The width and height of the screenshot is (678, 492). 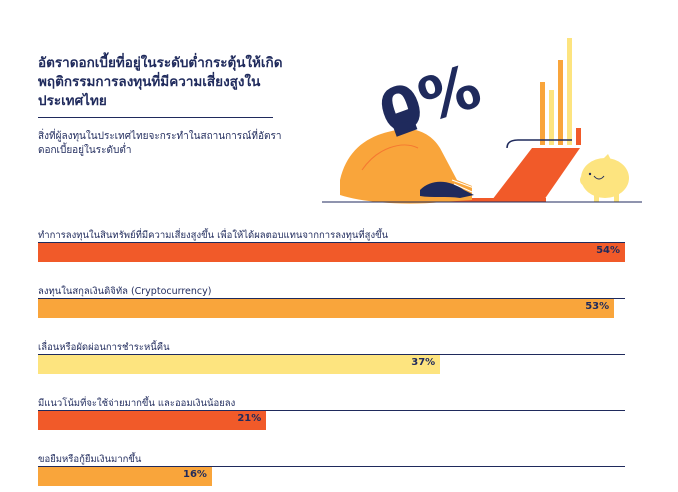 I want to click on laptop-cable, so click(x=539, y=144).